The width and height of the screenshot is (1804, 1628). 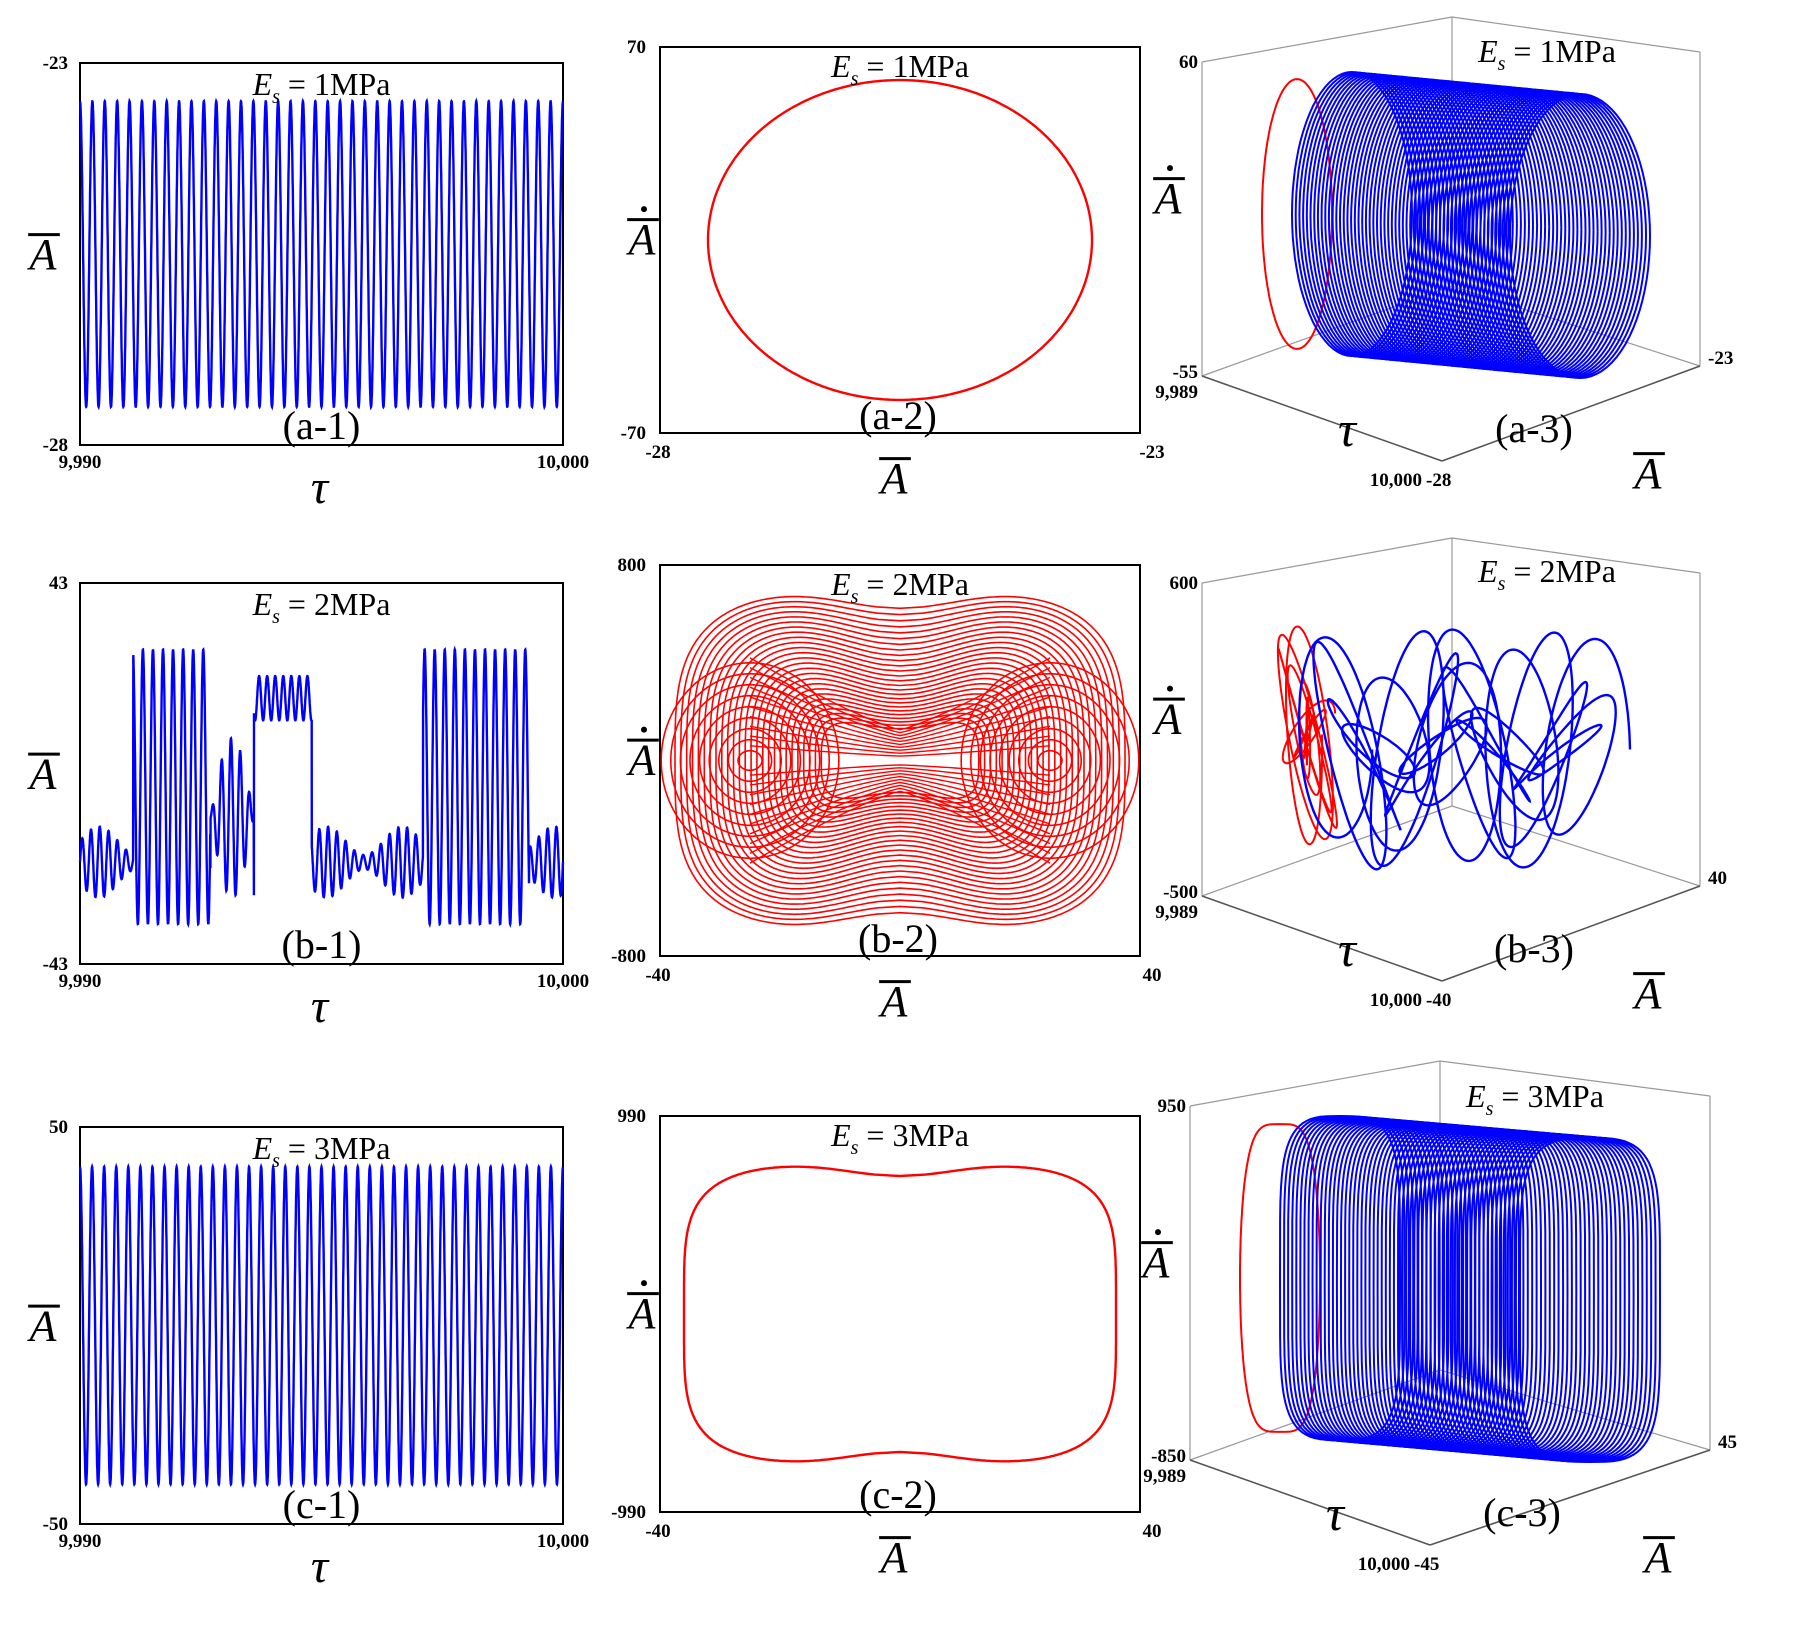 What do you see at coordinates (644, 209) in the screenshot?
I see `y-axis-label-dot` at bounding box center [644, 209].